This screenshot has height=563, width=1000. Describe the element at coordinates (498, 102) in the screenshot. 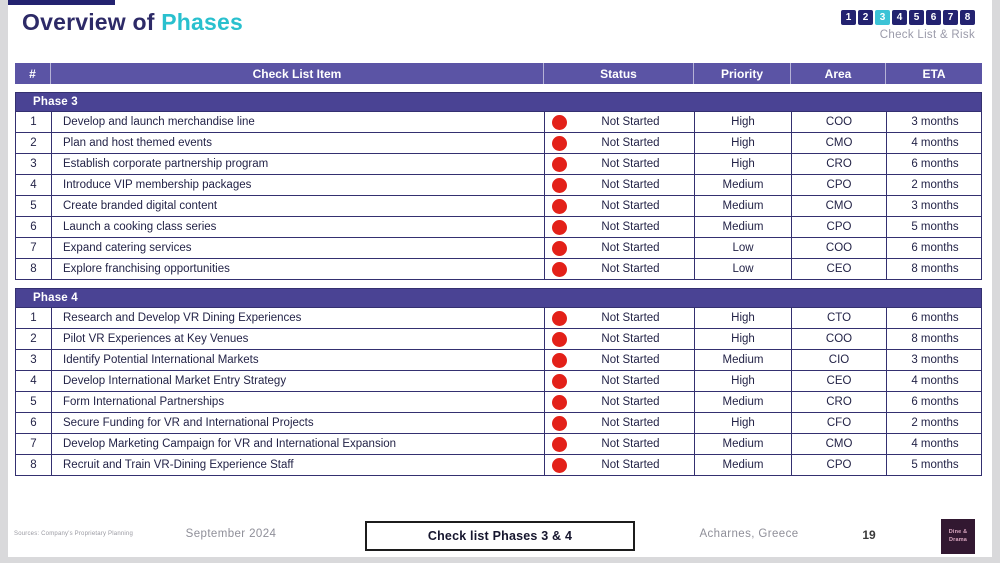

I see `phase-band: Phase 3` at that location.